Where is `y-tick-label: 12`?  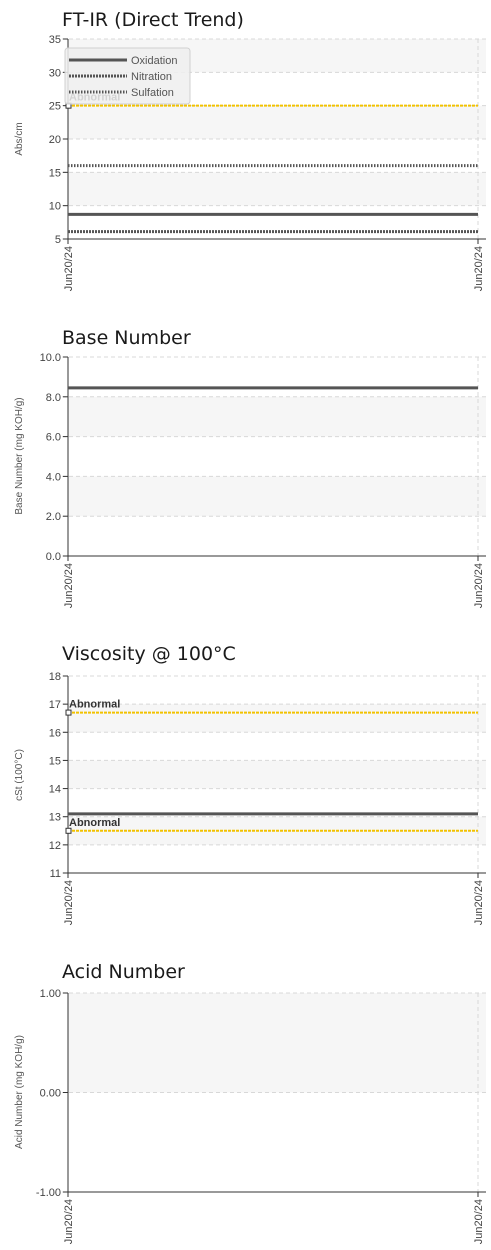
y-tick-label: 12 is located at coordinates (55, 846).